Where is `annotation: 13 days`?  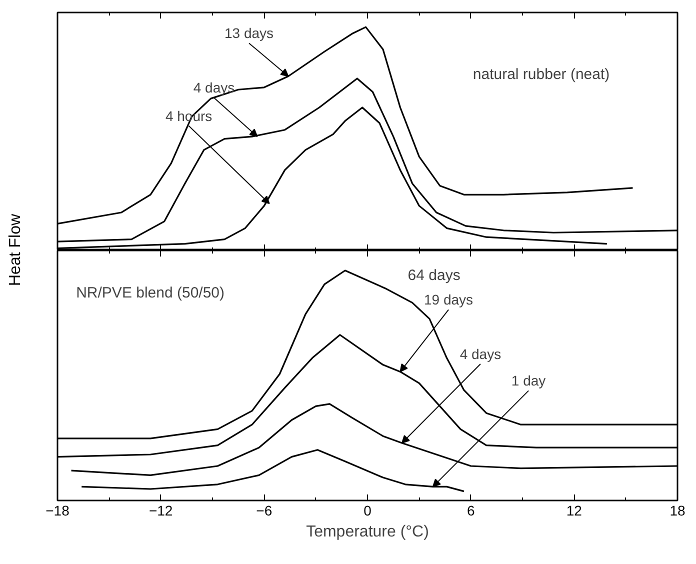
annotation: 13 days is located at coordinates (249, 33).